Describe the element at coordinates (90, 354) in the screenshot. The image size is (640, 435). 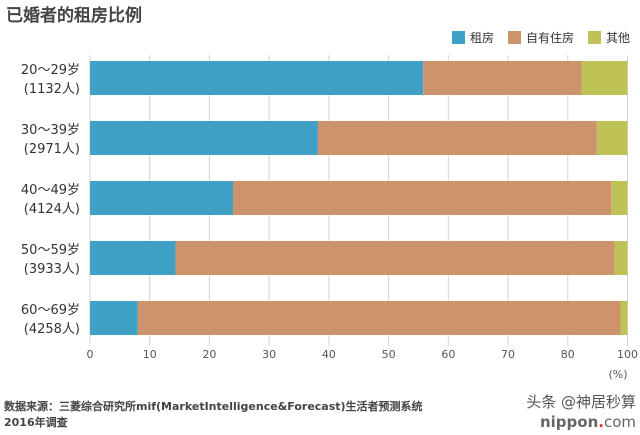
I see `x-tick-label: 0` at that location.